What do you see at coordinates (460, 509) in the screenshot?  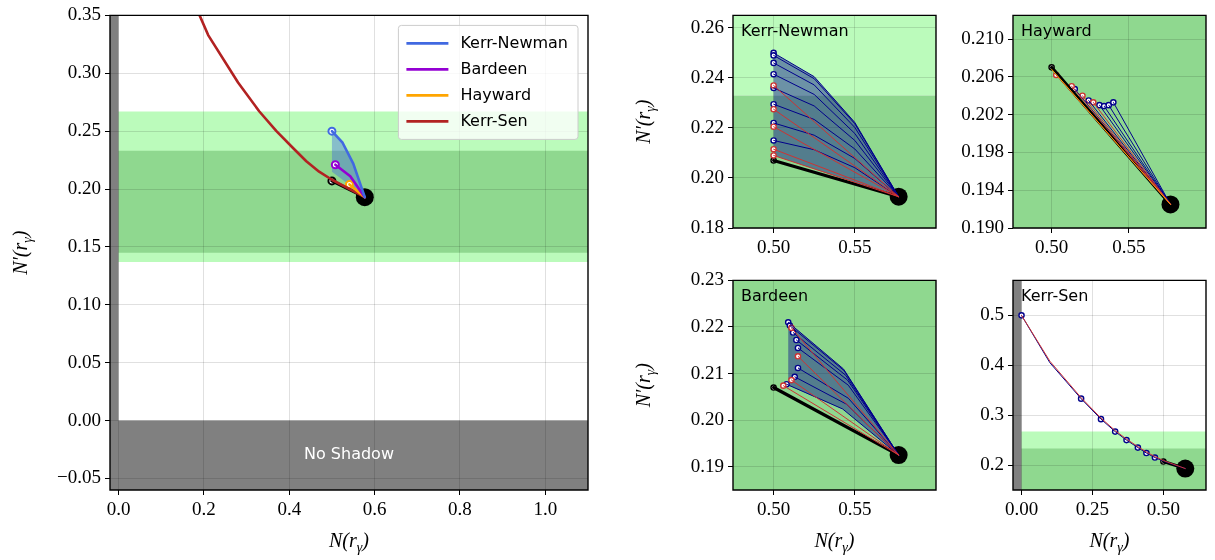 I see `x-tick-label: 0.8` at bounding box center [460, 509].